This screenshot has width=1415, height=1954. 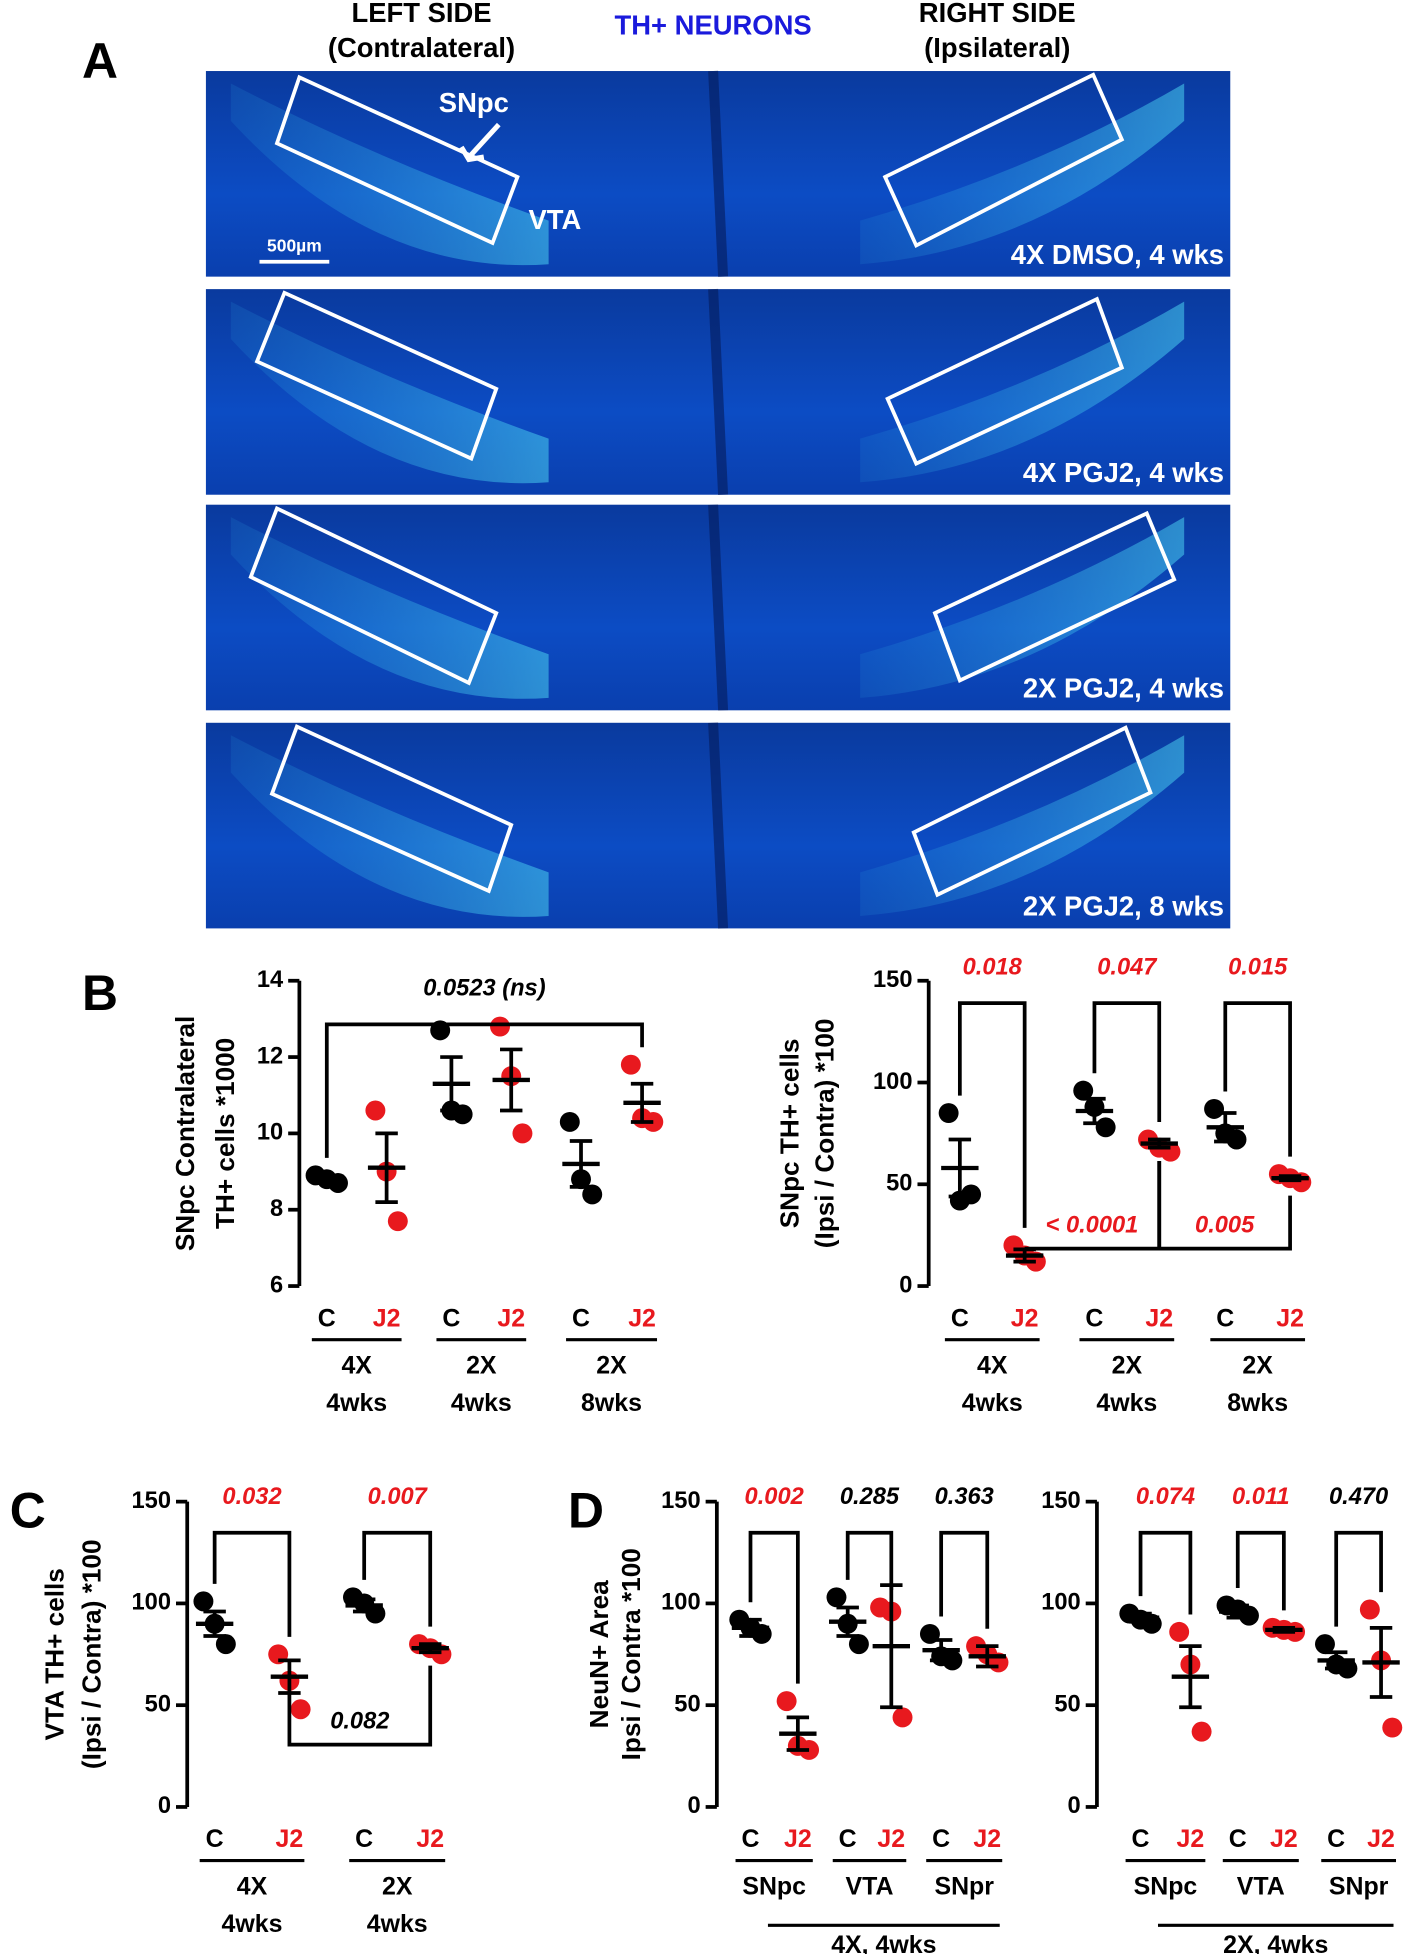 What do you see at coordinates (276, 1209) in the screenshot?
I see `y-tick-label: 8` at bounding box center [276, 1209].